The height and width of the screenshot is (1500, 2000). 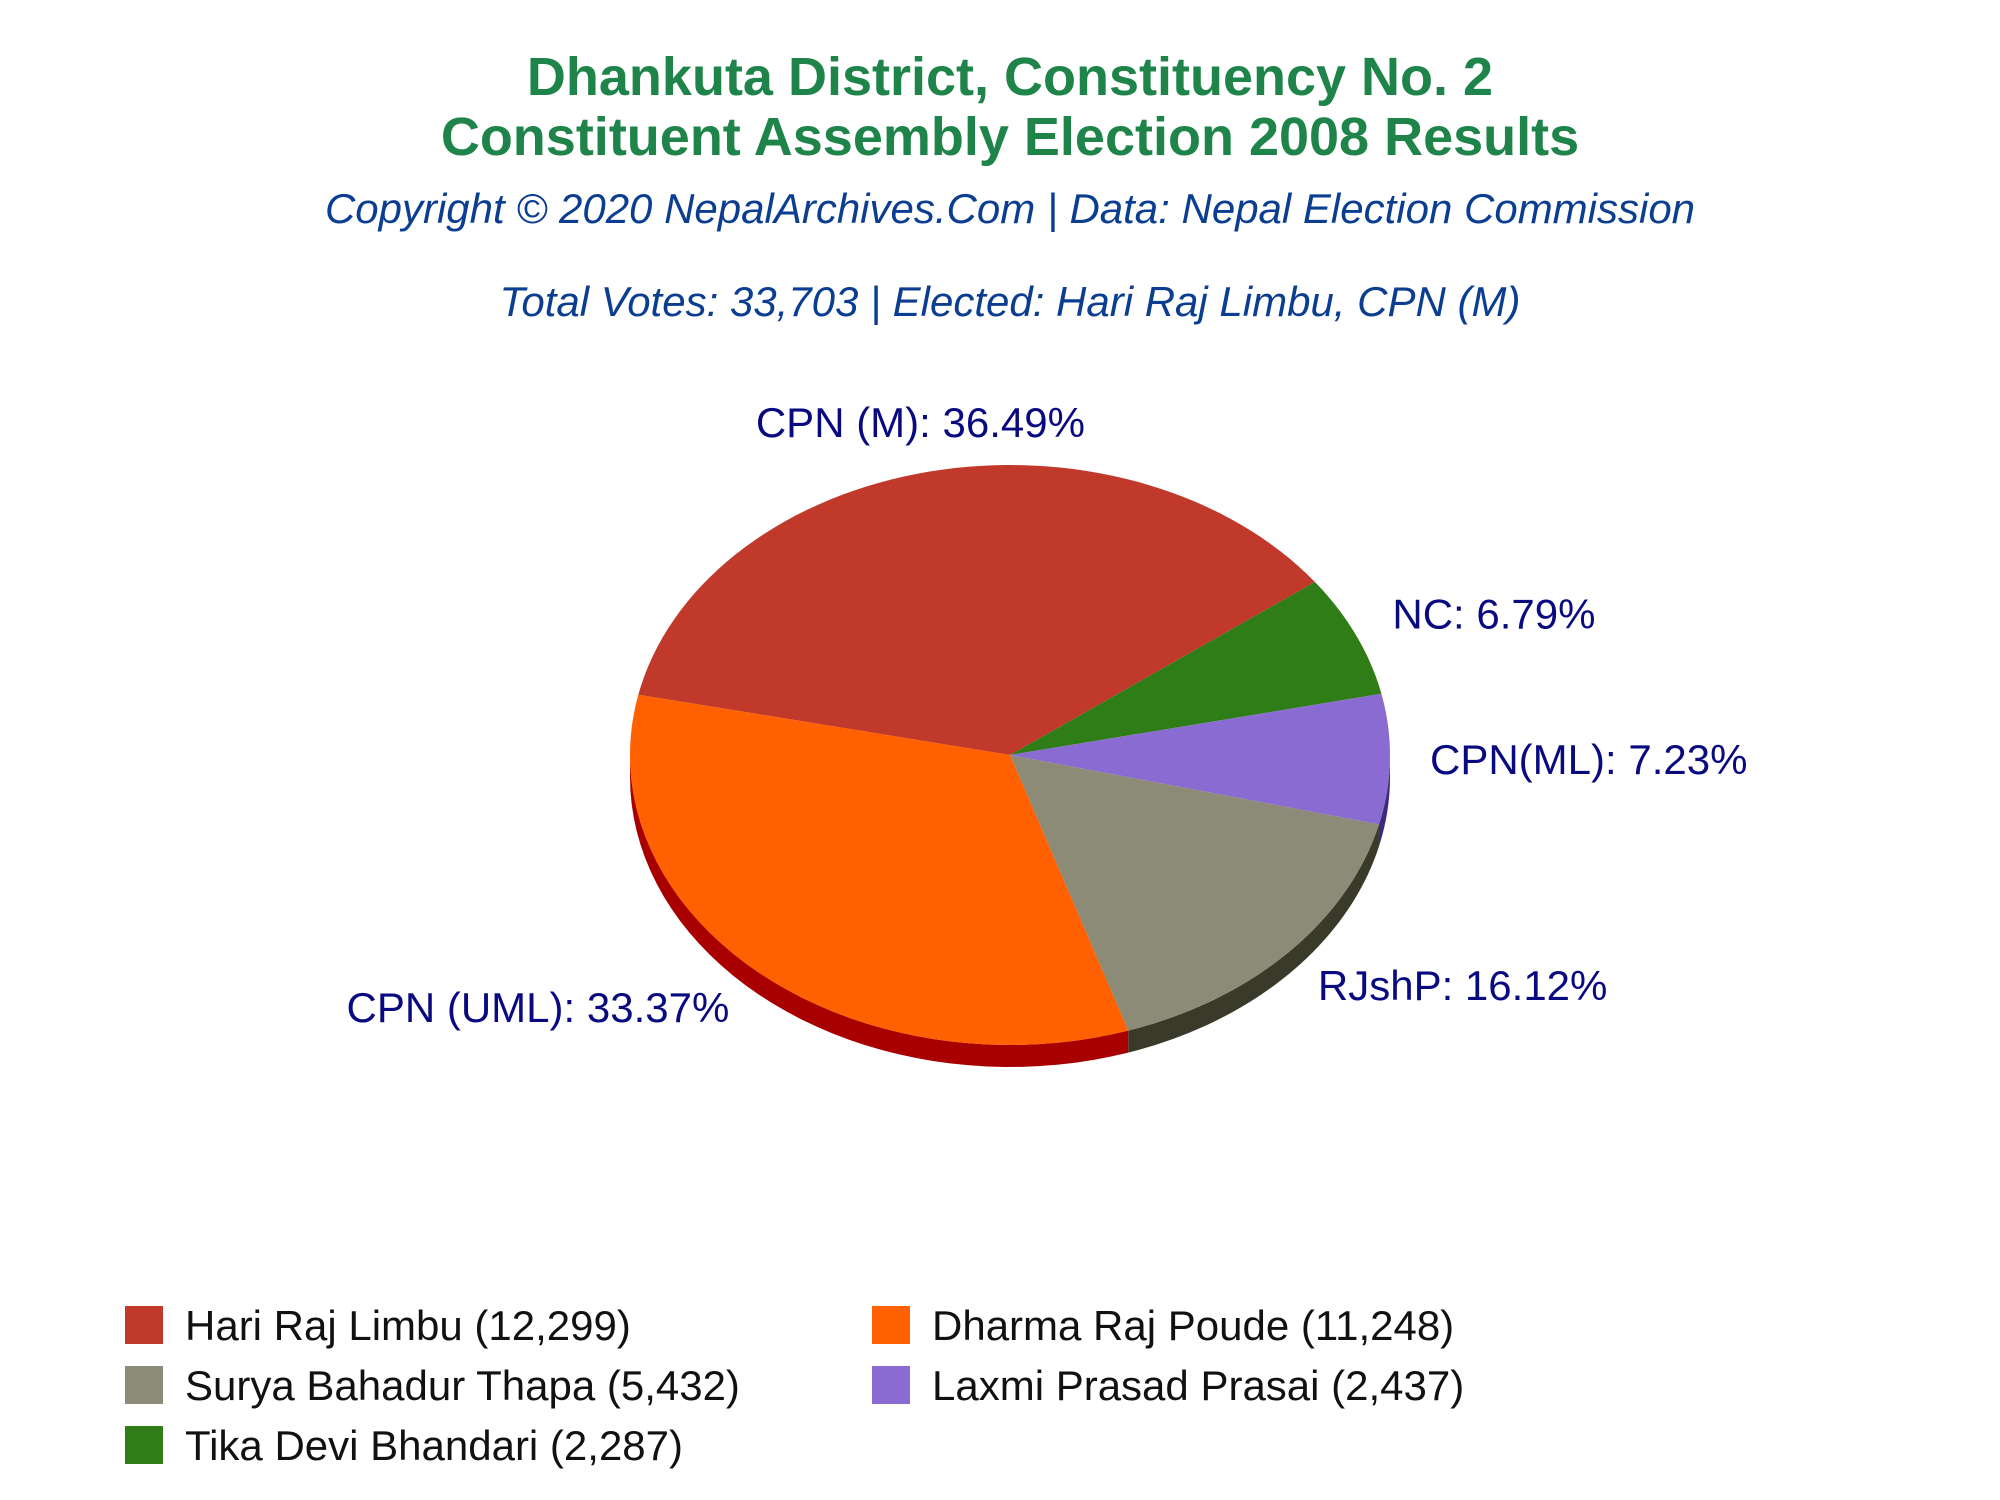 What do you see at coordinates (434, 1445) in the screenshot?
I see `legend-label: Tika Devi Bhandari (2,287)` at bounding box center [434, 1445].